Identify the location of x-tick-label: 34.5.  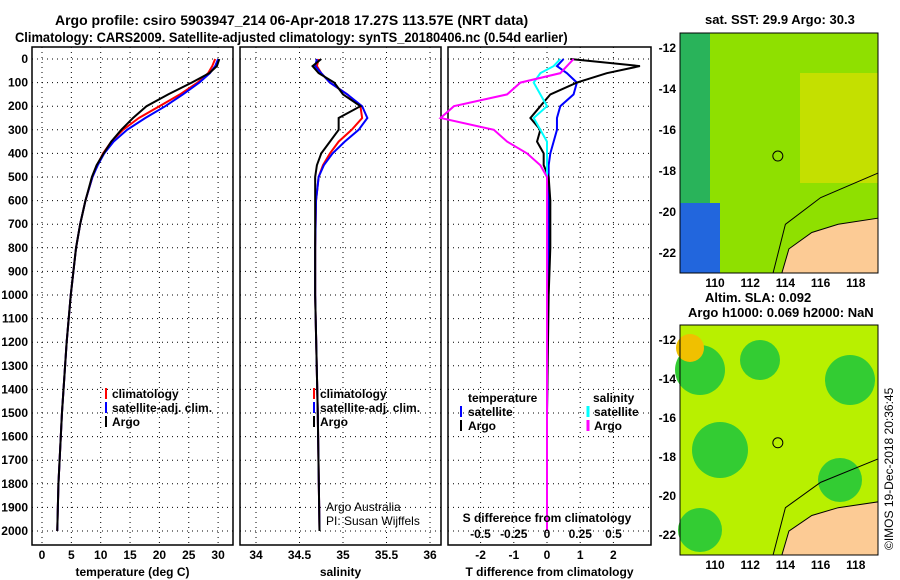
(300, 555).